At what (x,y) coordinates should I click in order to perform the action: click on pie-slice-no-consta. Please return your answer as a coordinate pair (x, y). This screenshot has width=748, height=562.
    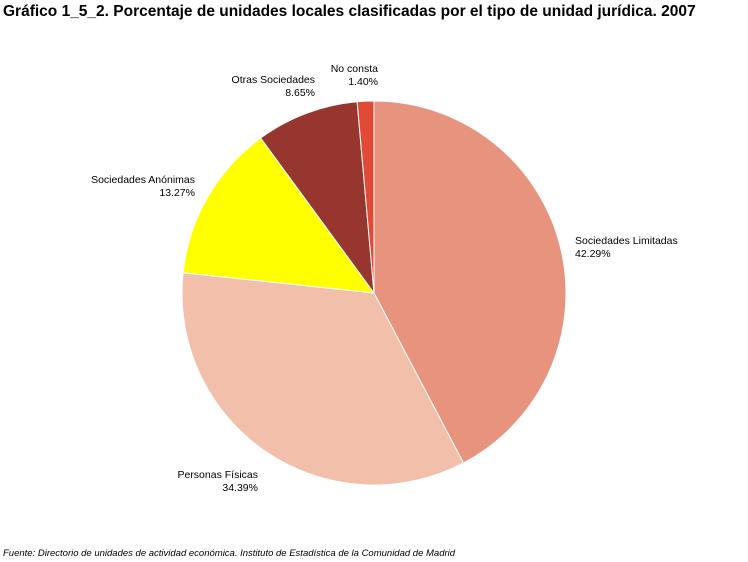
    Looking at the image, I should click on (365, 197).